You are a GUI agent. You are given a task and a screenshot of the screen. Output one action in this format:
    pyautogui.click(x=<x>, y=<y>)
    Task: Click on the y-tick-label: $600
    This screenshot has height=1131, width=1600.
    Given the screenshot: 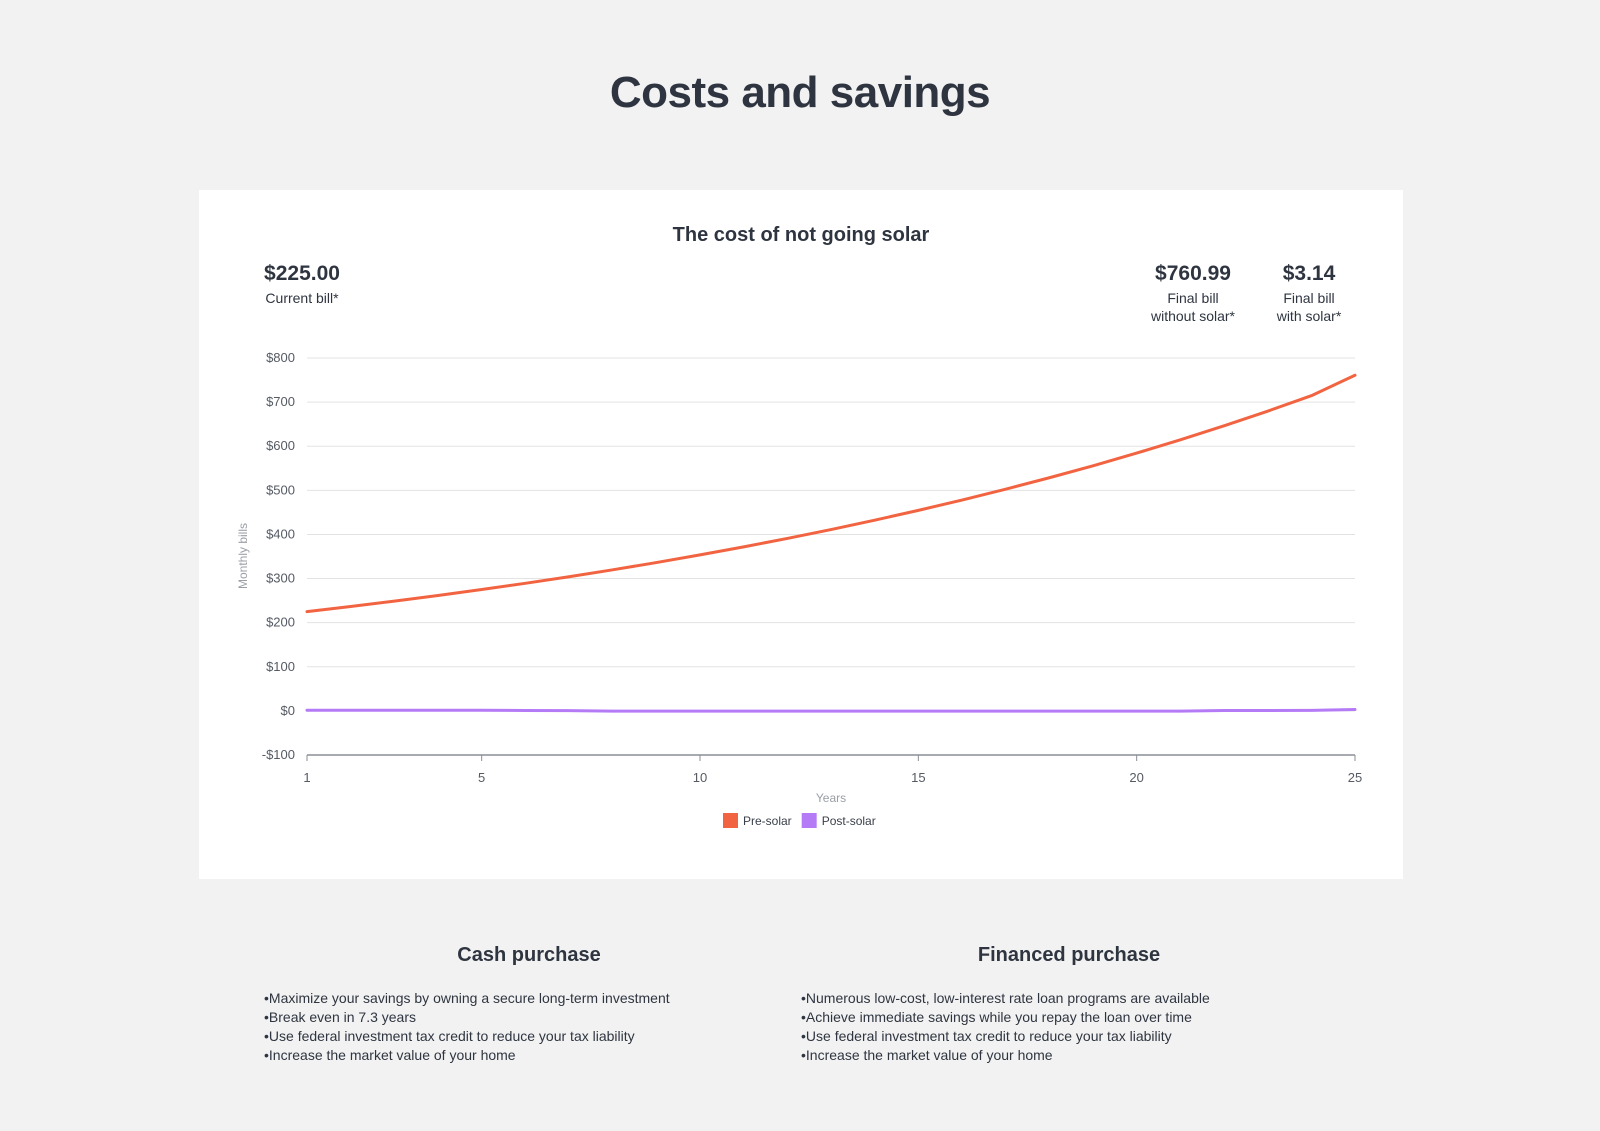 What is the action you would take?
    pyautogui.click(x=280, y=445)
    